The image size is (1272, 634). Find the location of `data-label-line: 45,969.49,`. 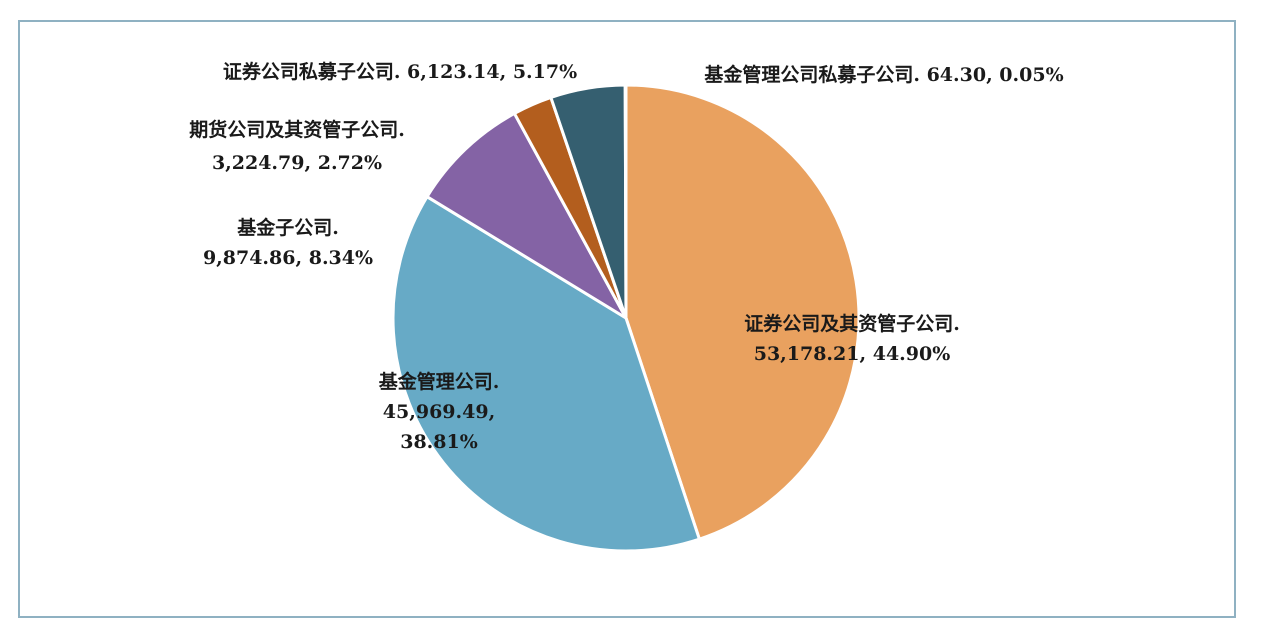

data-label-line: 45,969.49, is located at coordinates (439, 412).